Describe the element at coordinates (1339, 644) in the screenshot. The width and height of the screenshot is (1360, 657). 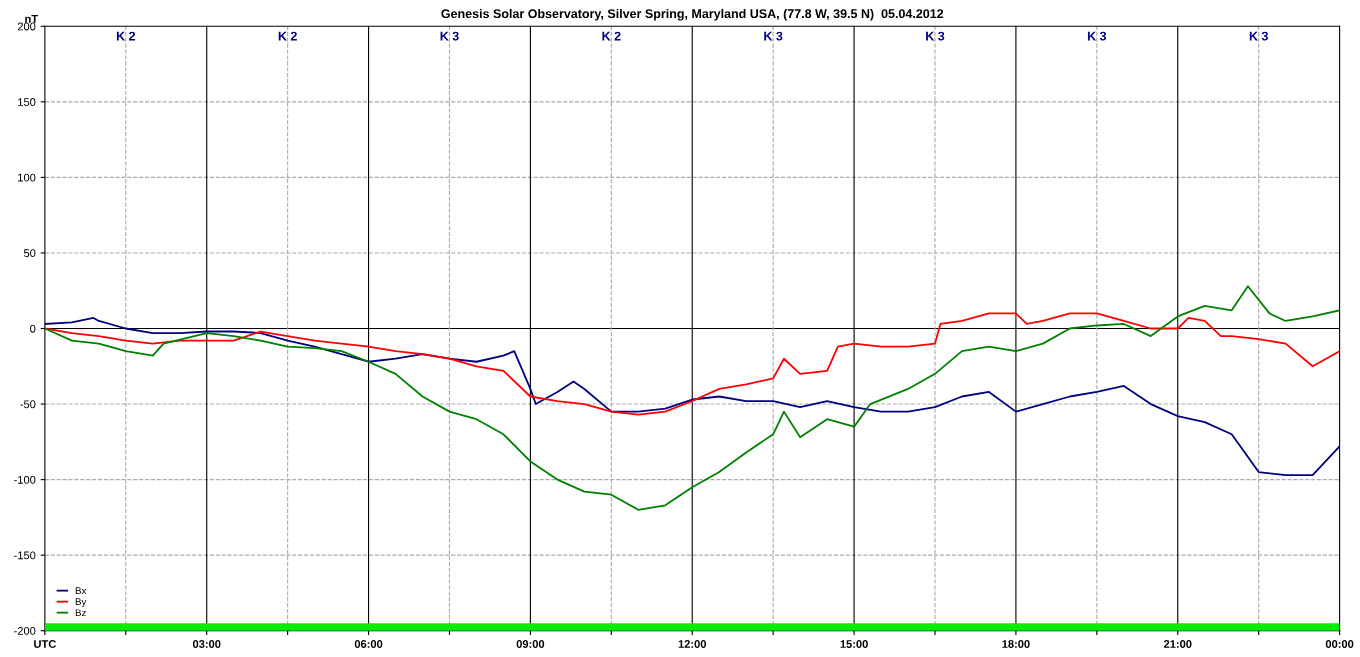
I see `x-tick-label: 00:00` at that location.